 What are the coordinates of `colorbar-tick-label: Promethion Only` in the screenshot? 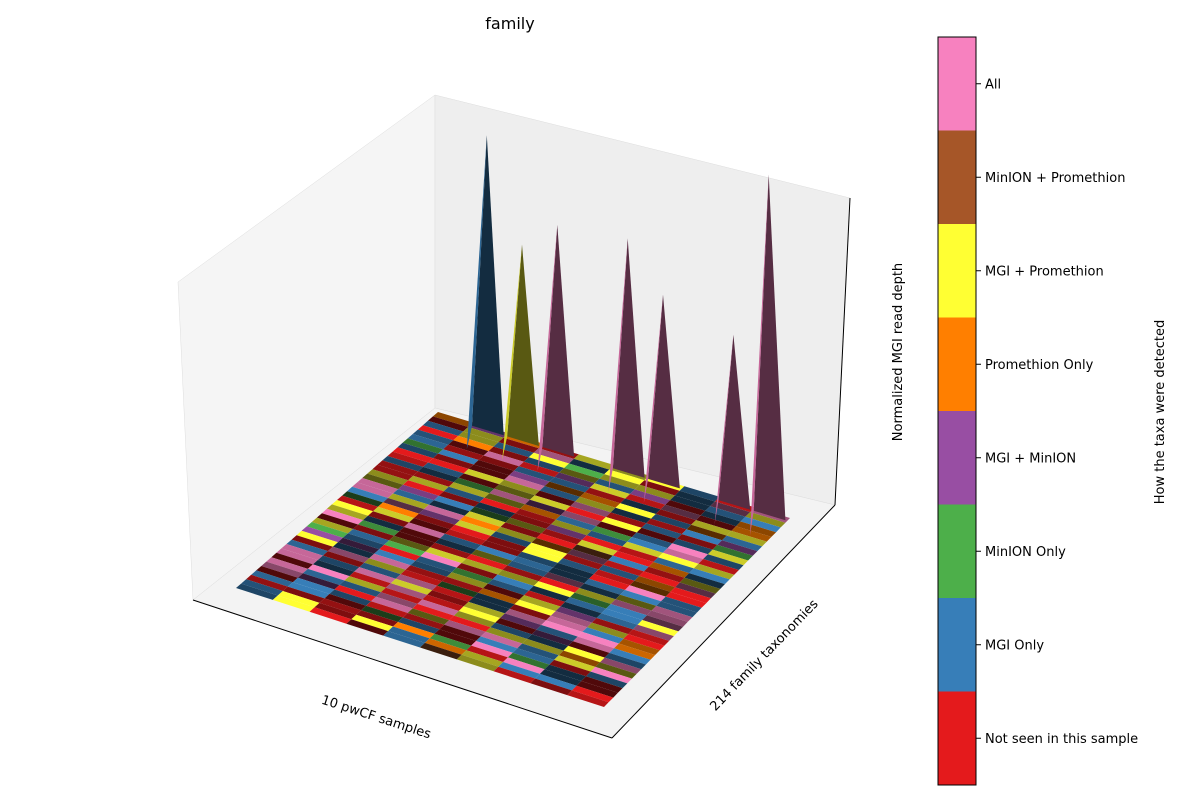 It's located at (1039, 365).